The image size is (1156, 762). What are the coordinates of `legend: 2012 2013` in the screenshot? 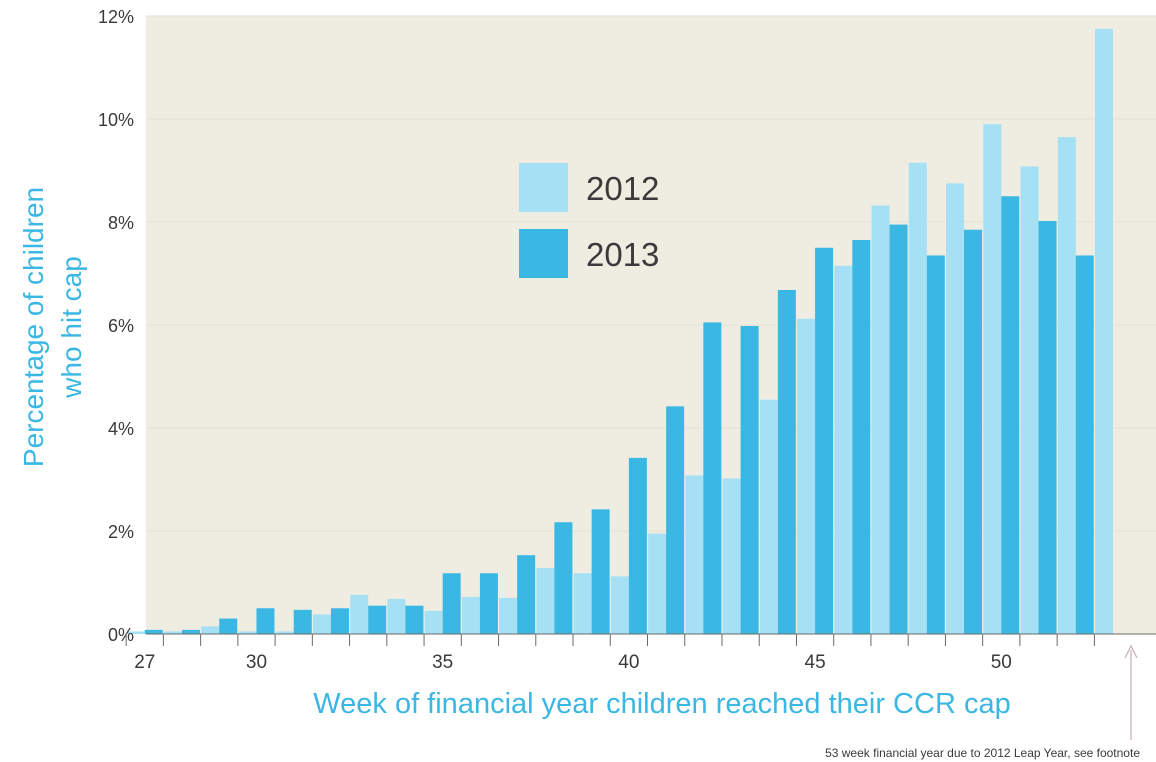 It's located at (589, 220).